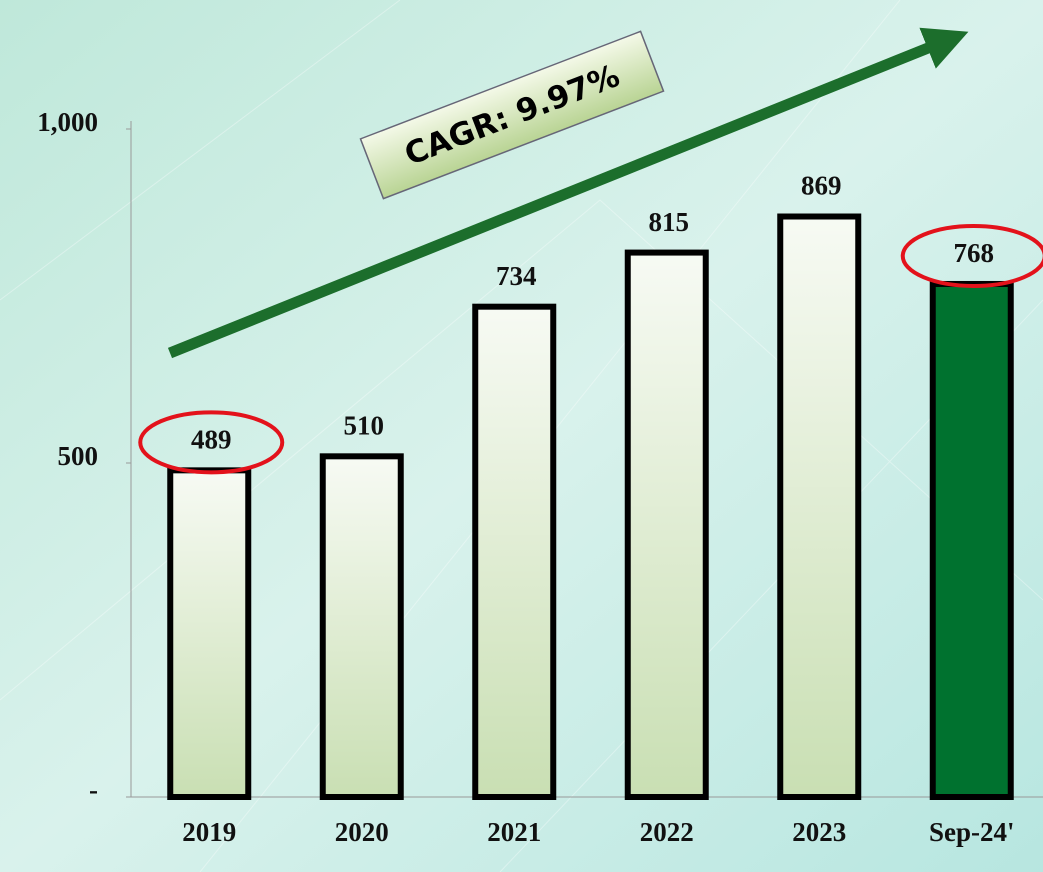 Image resolution: width=1043 pixels, height=872 pixels. What do you see at coordinates (209, 832) in the screenshot?
I see `x-tick-label: 2019` at bounding box center [209, 832].